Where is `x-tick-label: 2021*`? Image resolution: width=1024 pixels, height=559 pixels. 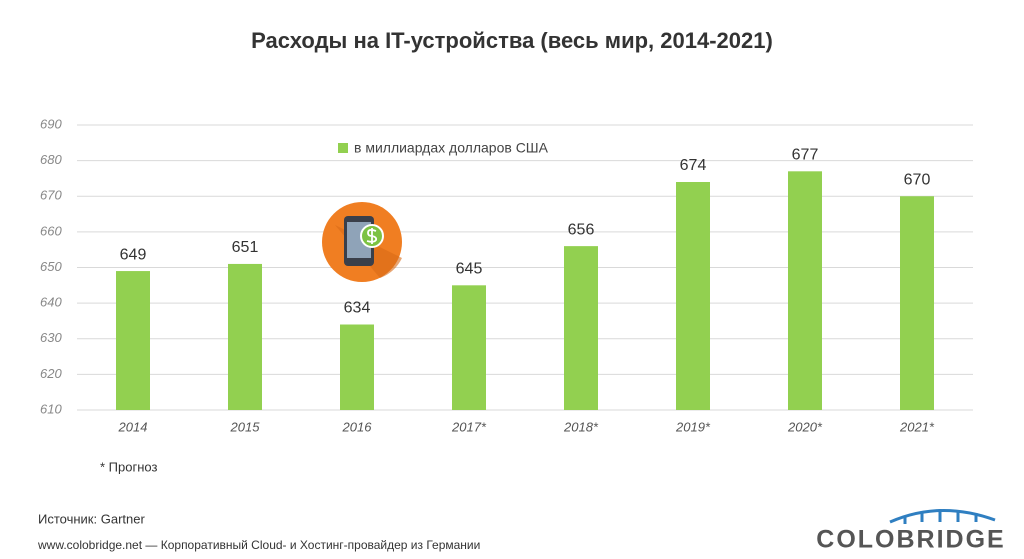 x-tick-label: 2021* is located at coordinates (917, 426).